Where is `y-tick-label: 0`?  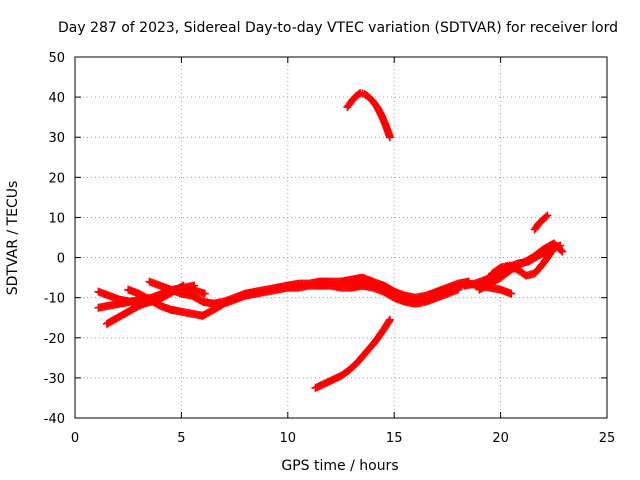 y-tick-label: 0 is located at coordinates (61, 259).